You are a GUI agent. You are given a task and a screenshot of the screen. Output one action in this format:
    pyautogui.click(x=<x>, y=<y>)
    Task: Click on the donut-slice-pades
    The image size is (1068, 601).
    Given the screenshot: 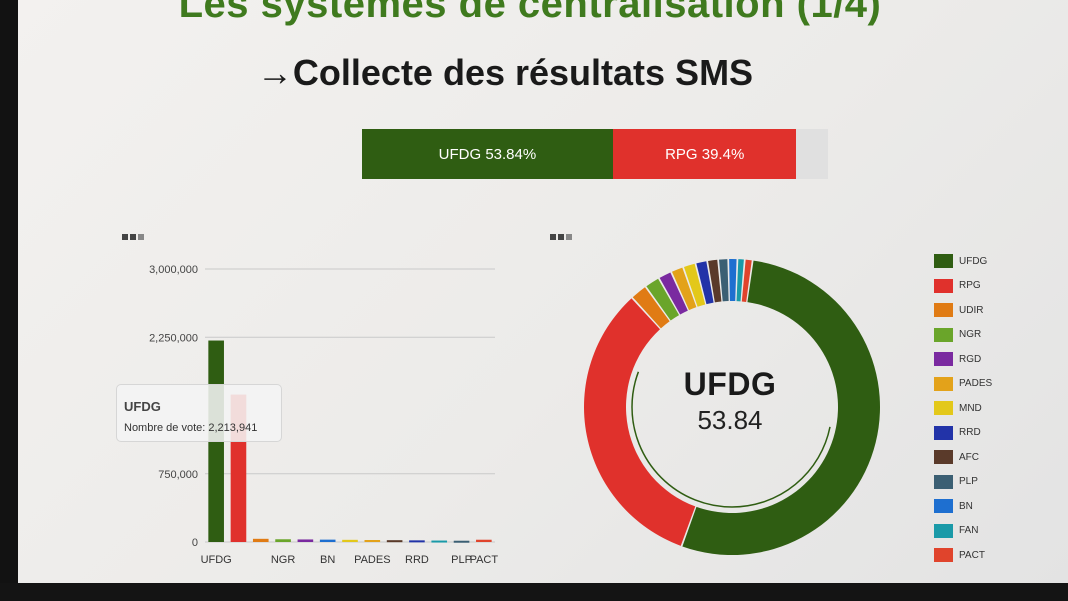 What is the action you would take?
    pyautogui.click(x=684, y=289)
    